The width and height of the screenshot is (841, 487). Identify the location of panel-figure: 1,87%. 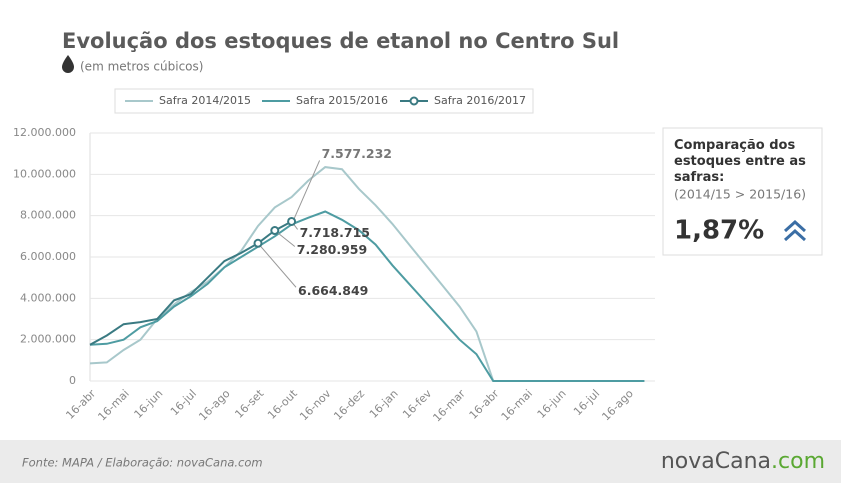
(719, 231).